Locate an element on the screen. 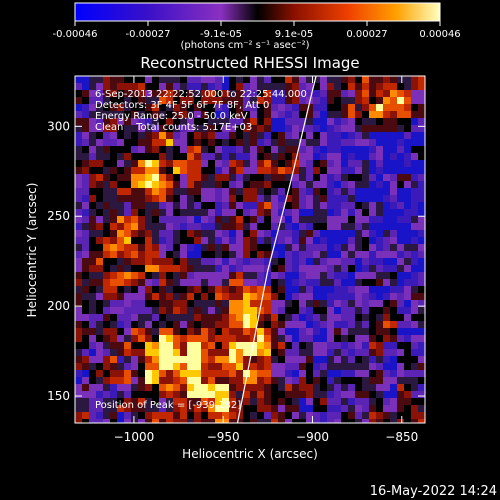 The image size is (500, 500). x-axis-label: Heliocentric X (arcsec) is located at coordinates (250, 454).